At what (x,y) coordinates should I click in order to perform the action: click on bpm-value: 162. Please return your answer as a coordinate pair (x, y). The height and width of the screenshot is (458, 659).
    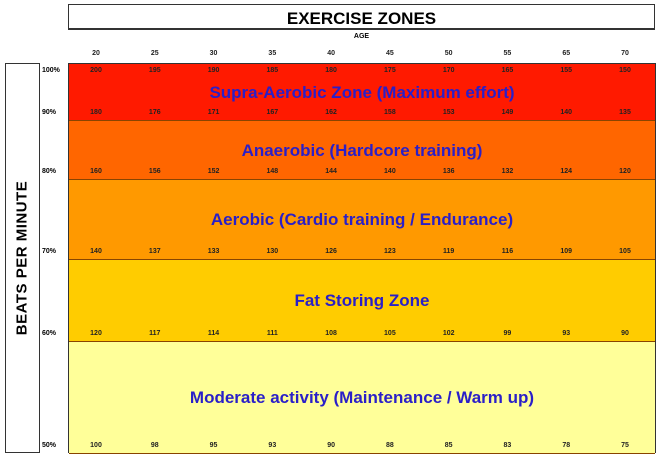
    Looking at the image, I should click on (331, 112).